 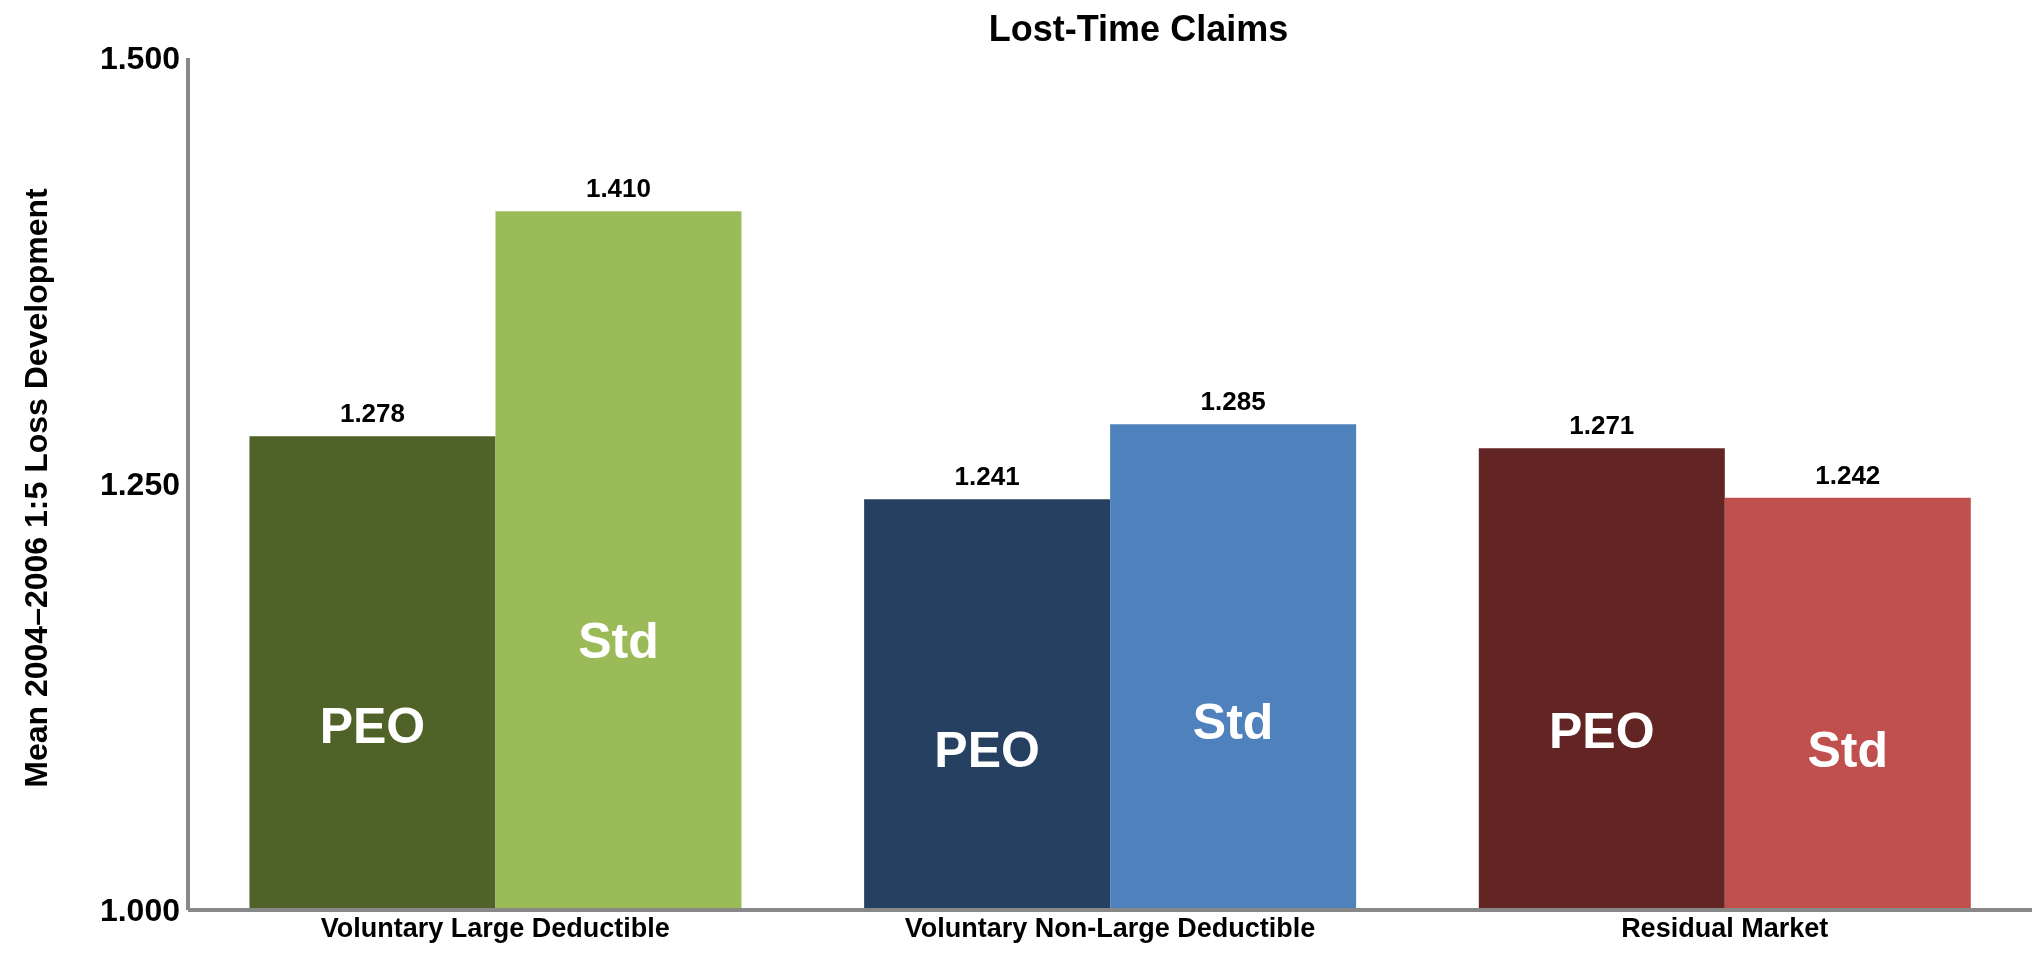 I want to click on y-tick-label: 1.000, so click(x=139, y=910).